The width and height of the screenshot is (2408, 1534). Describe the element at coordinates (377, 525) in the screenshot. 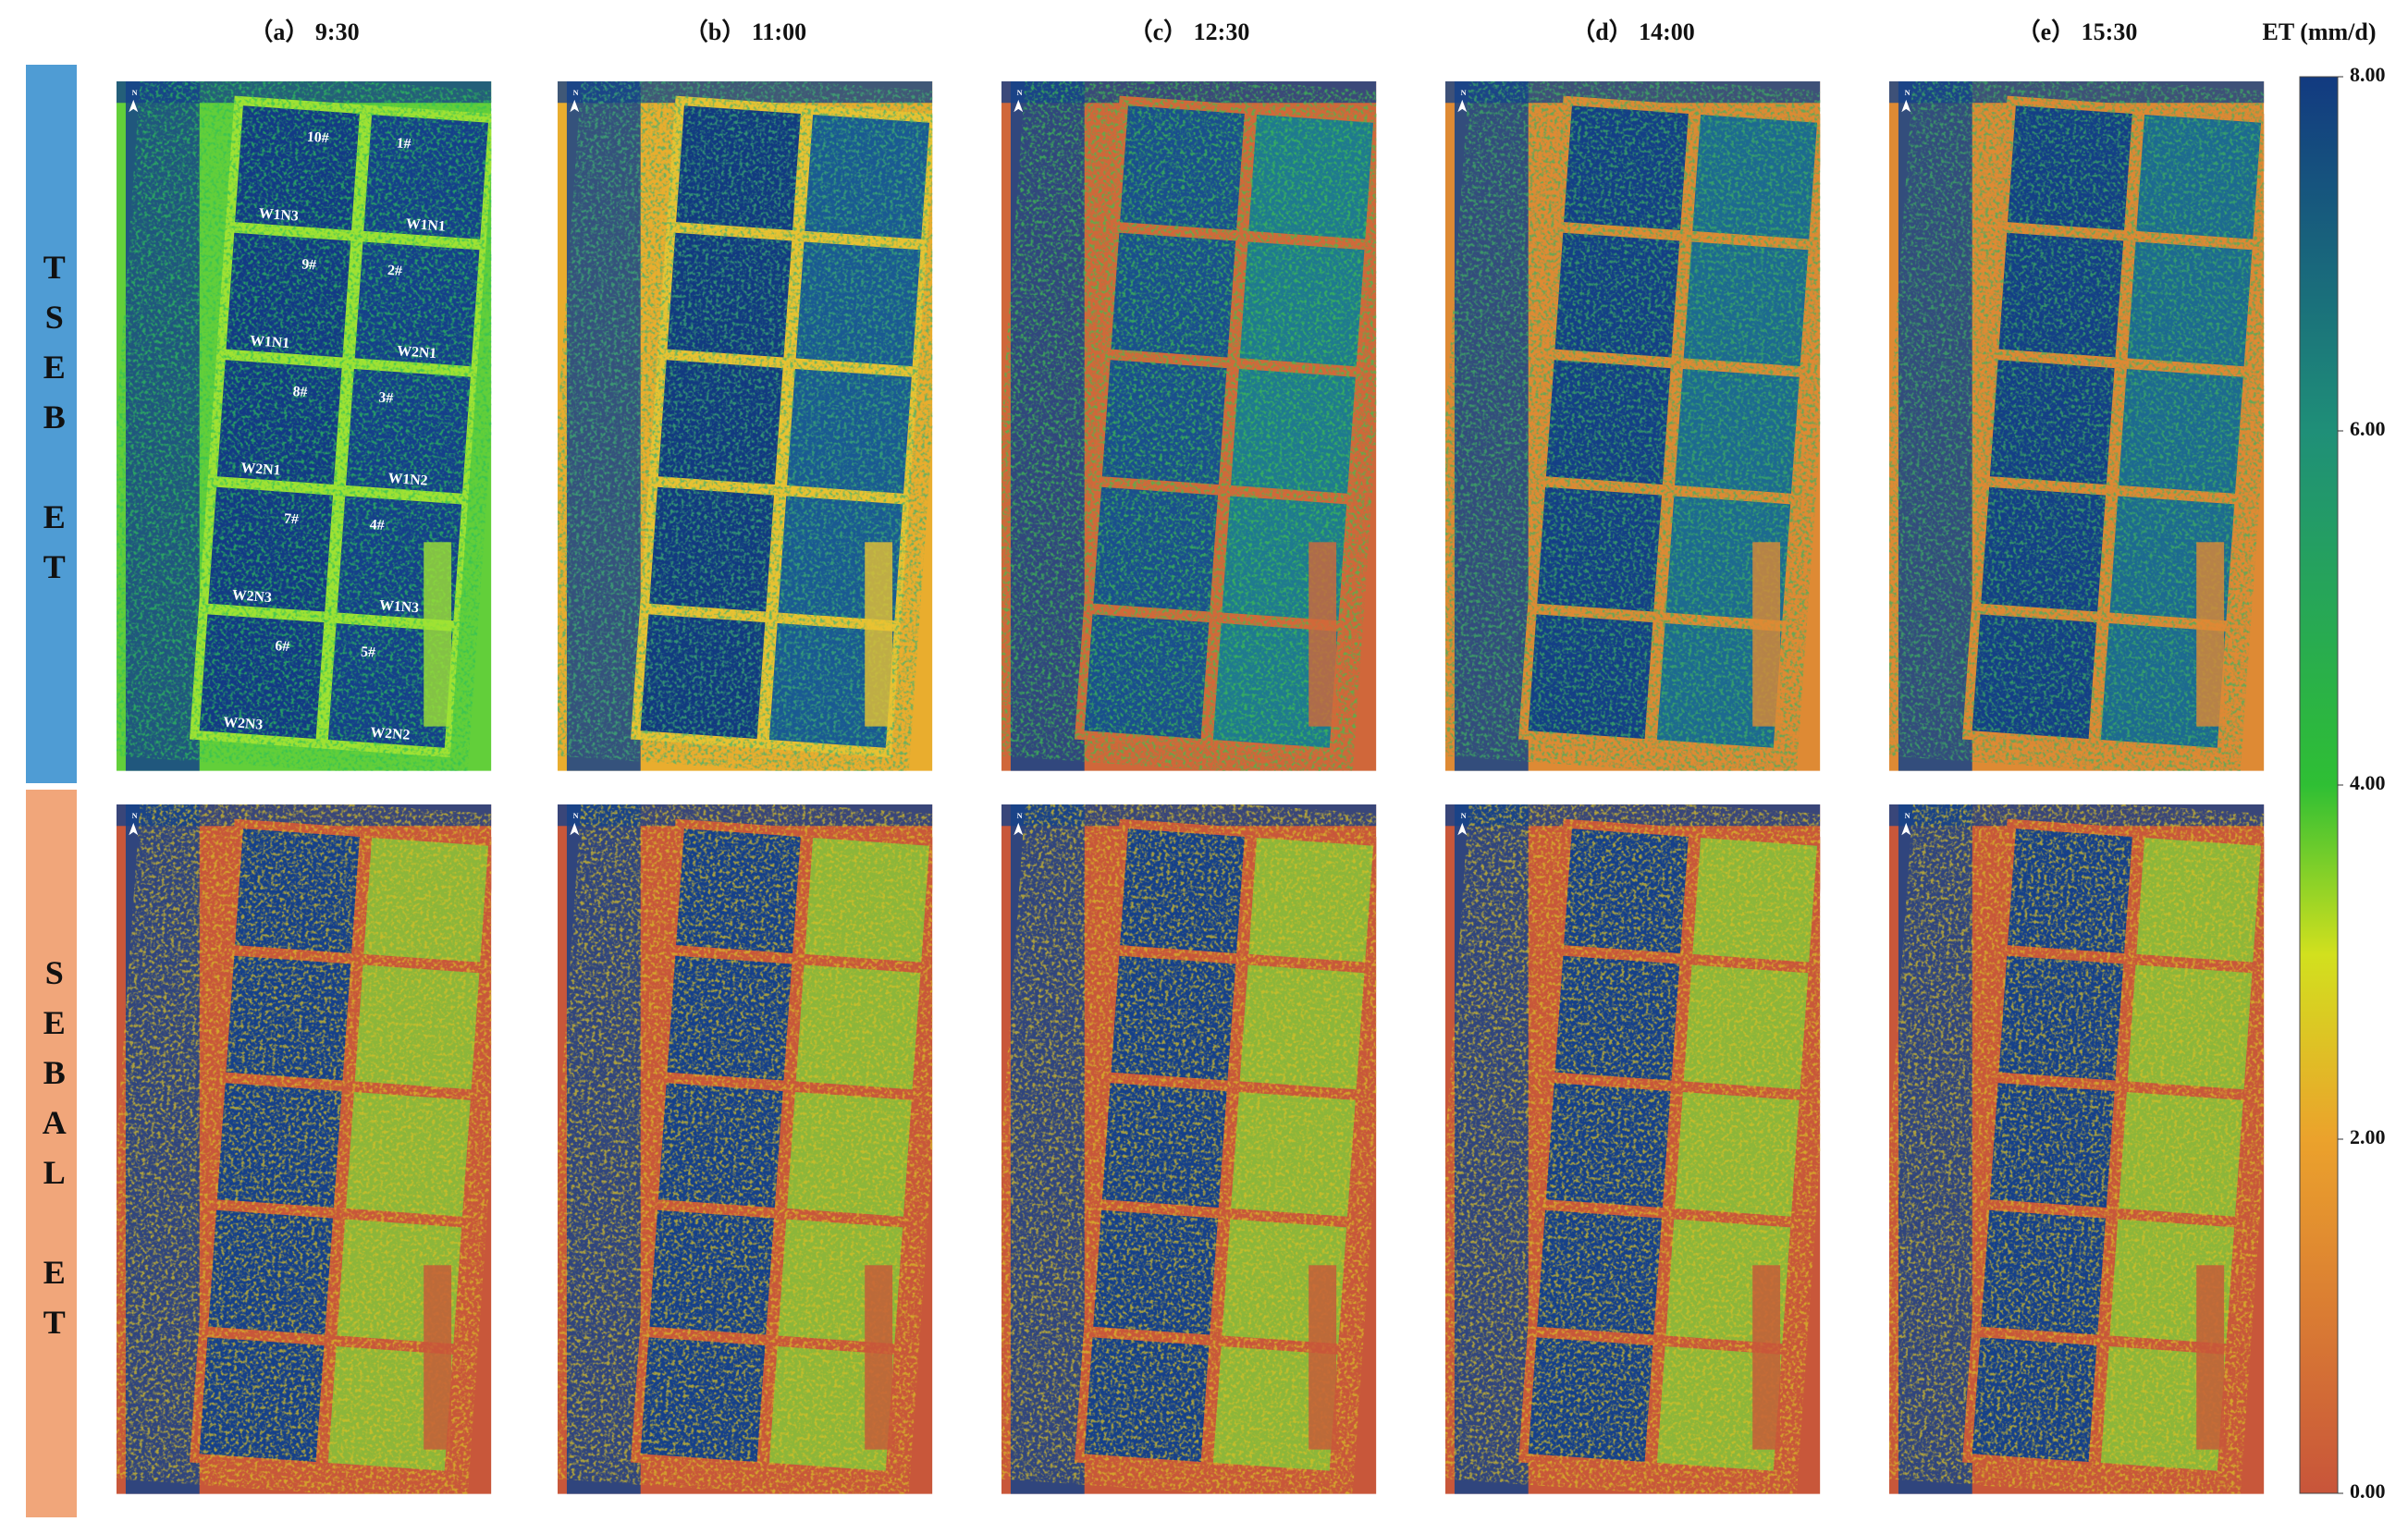

I see `plot-number: 4#` at that location.